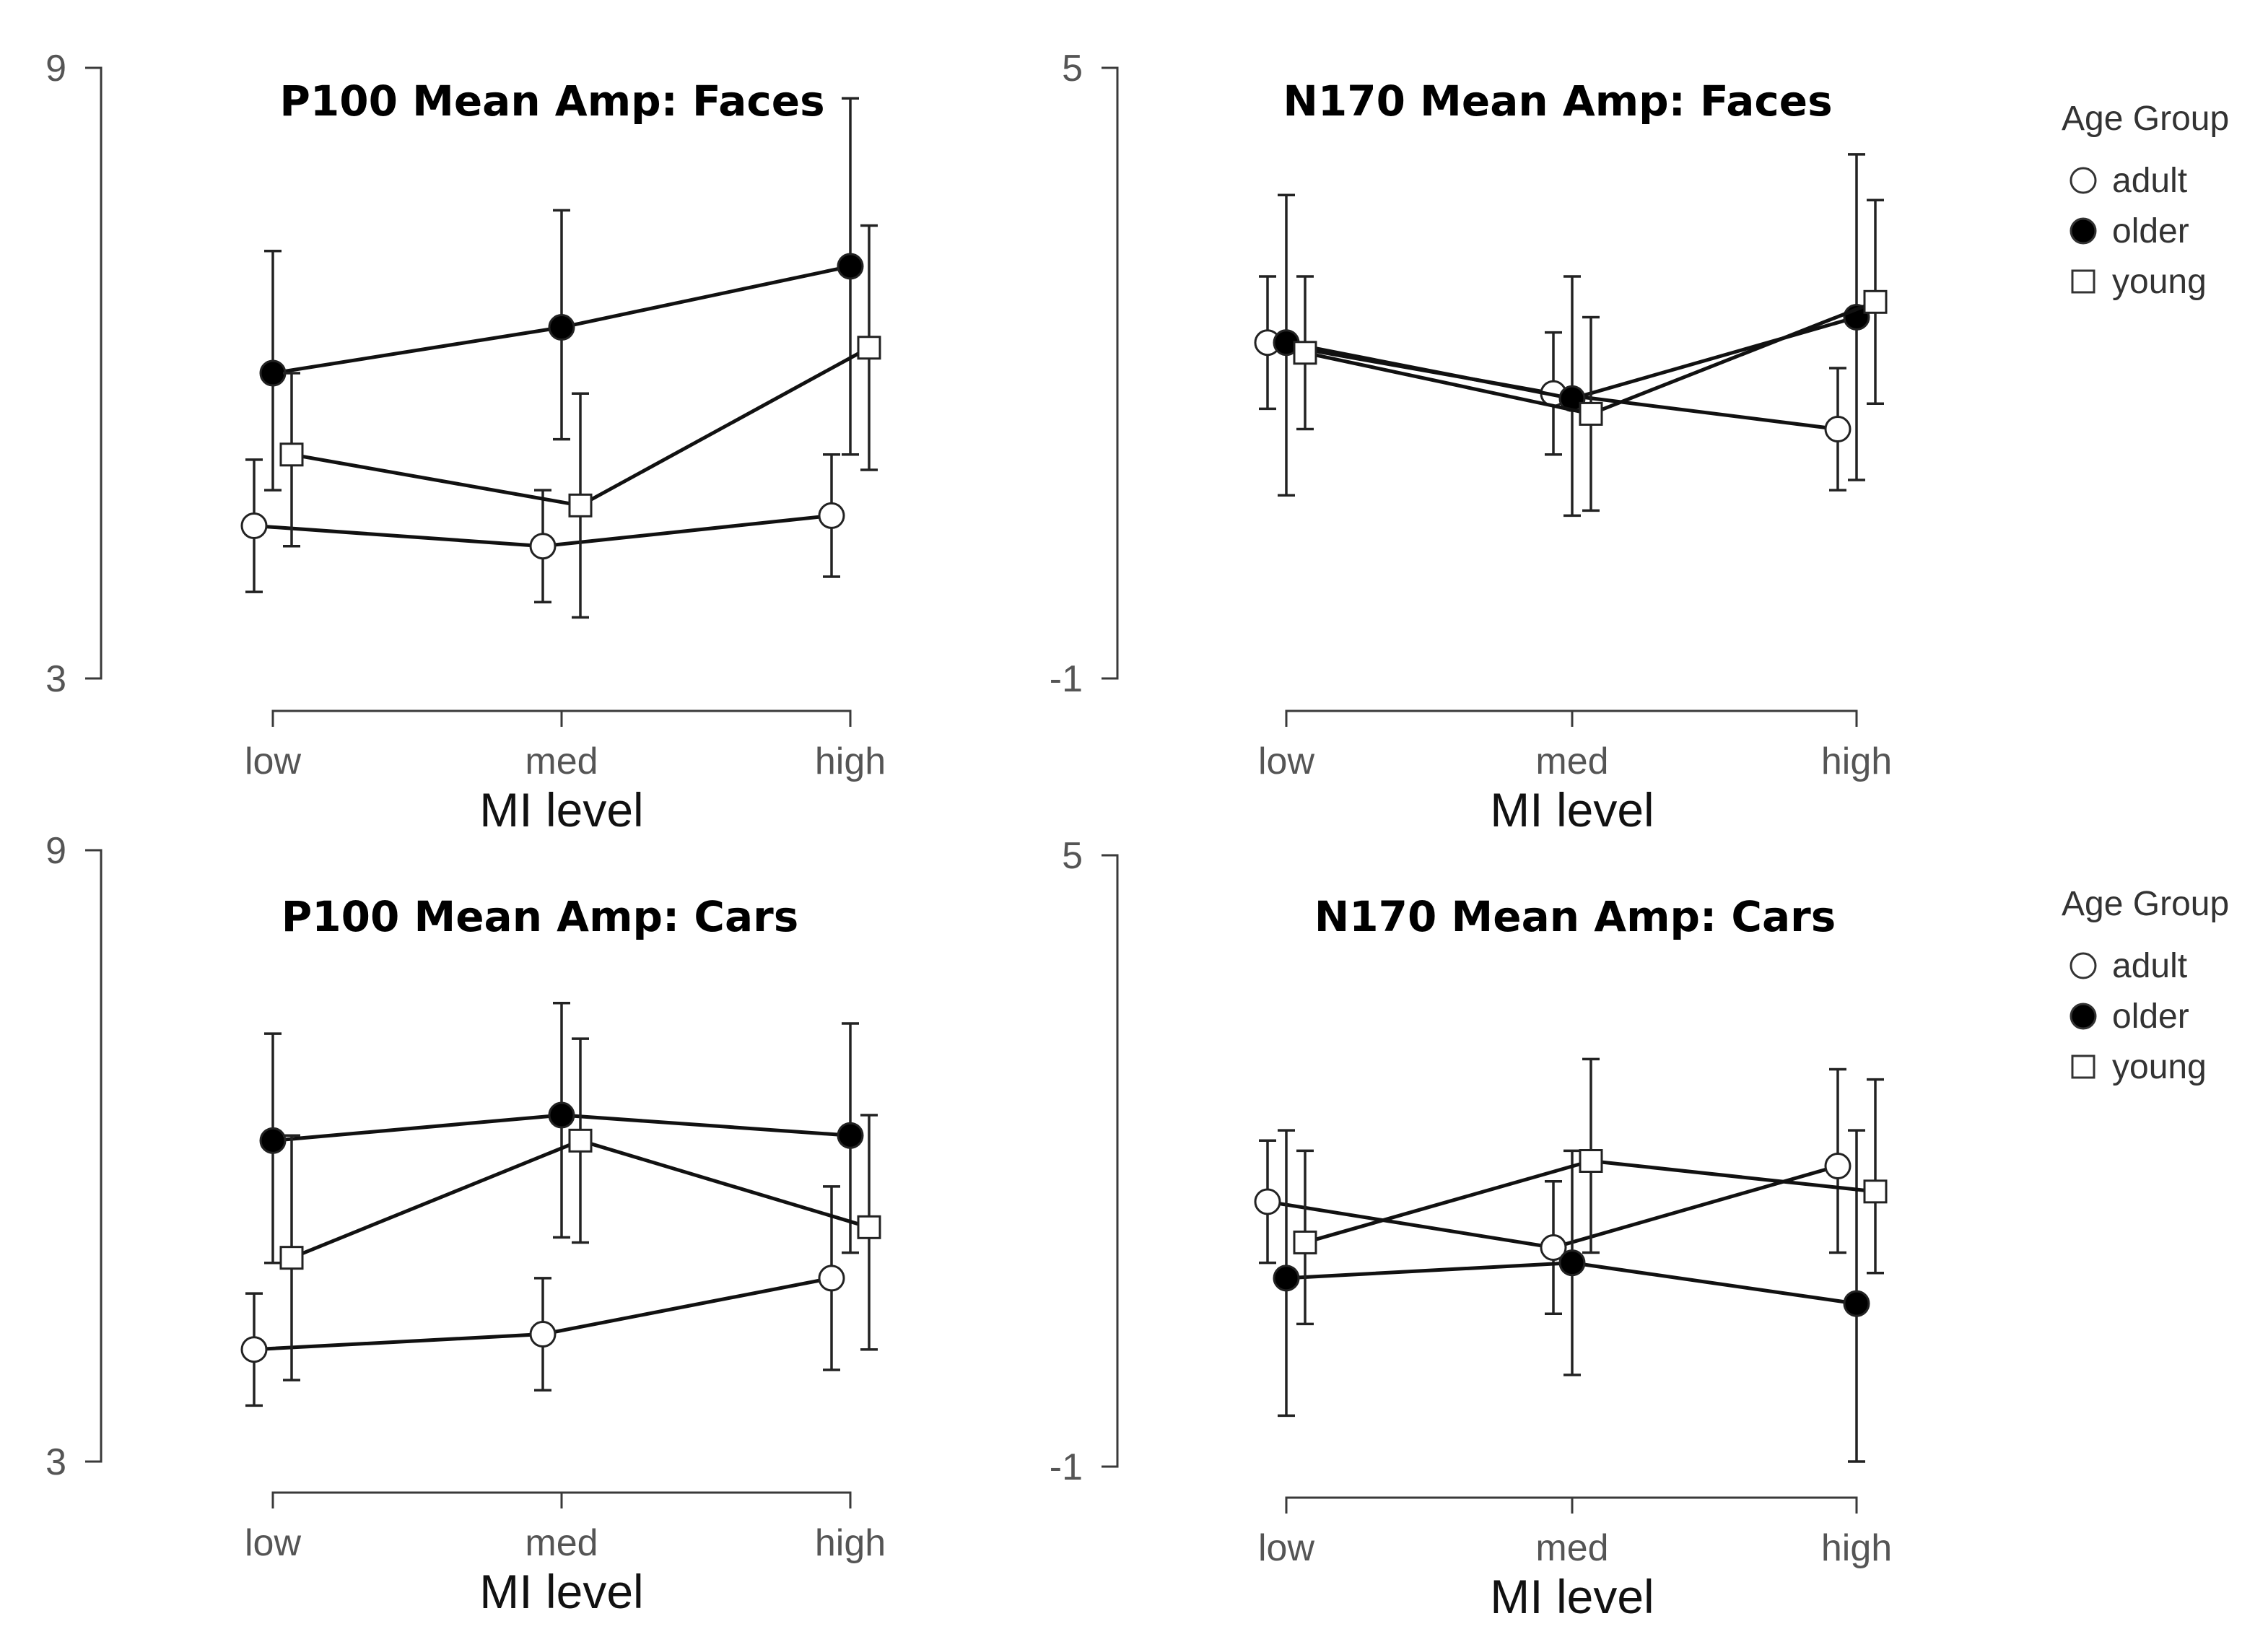 This screenshot has width=2268, height=1642. Describe the element at coordinates (1575, 916) in the screenshot. I see `chart-title: N170 Mean Amp: Cars` at that location.